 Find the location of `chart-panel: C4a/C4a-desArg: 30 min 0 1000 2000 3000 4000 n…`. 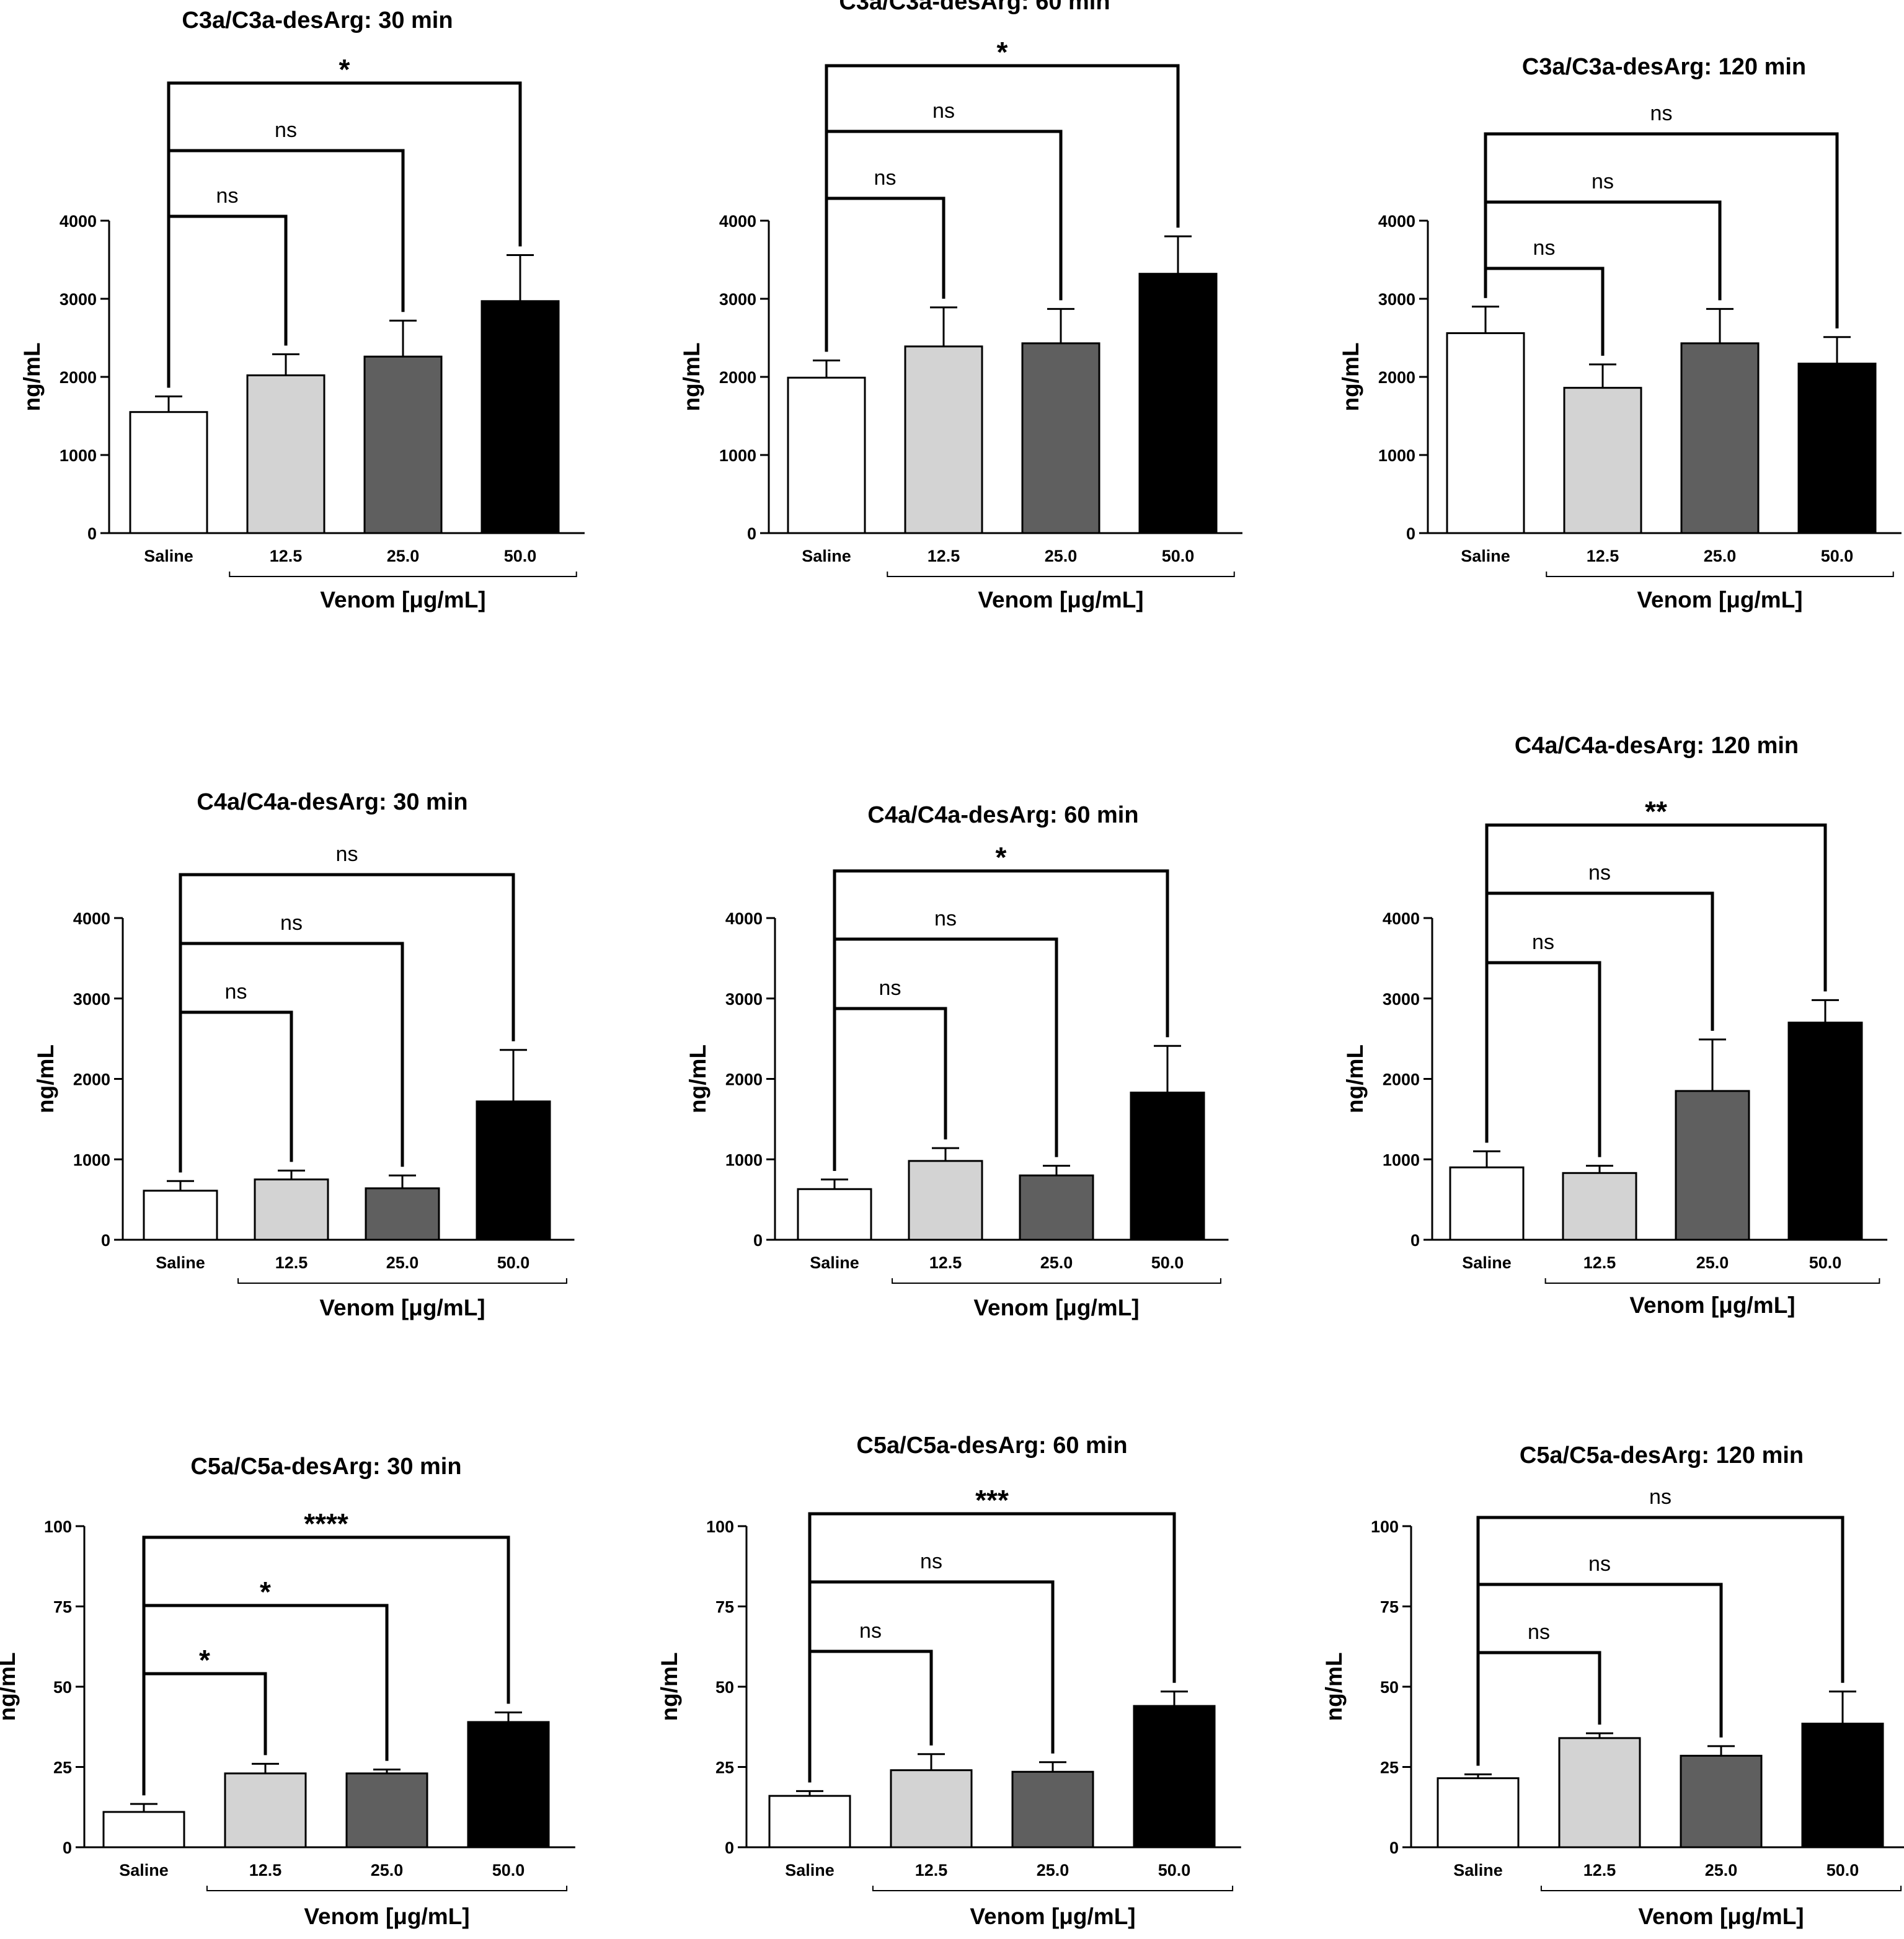

chart-panel: C4a/C4a-desArg: 30 min 0 1000 2000 3000 4000 n… is located at coordinates (304, 1054).